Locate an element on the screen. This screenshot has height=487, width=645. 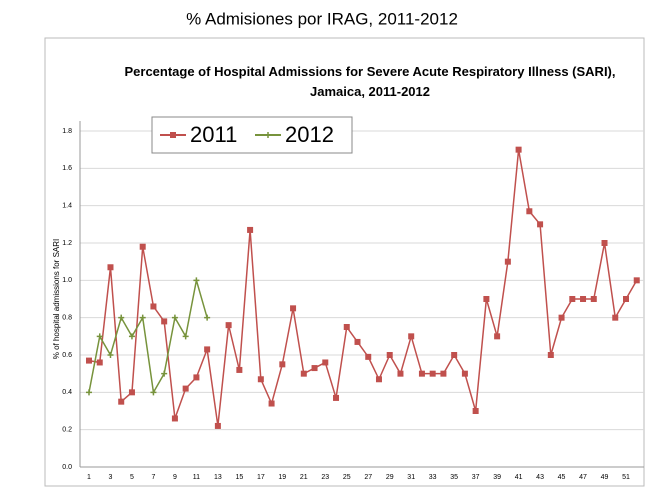
y-tick-label: 0.8 is located at coordinates (67, 318).